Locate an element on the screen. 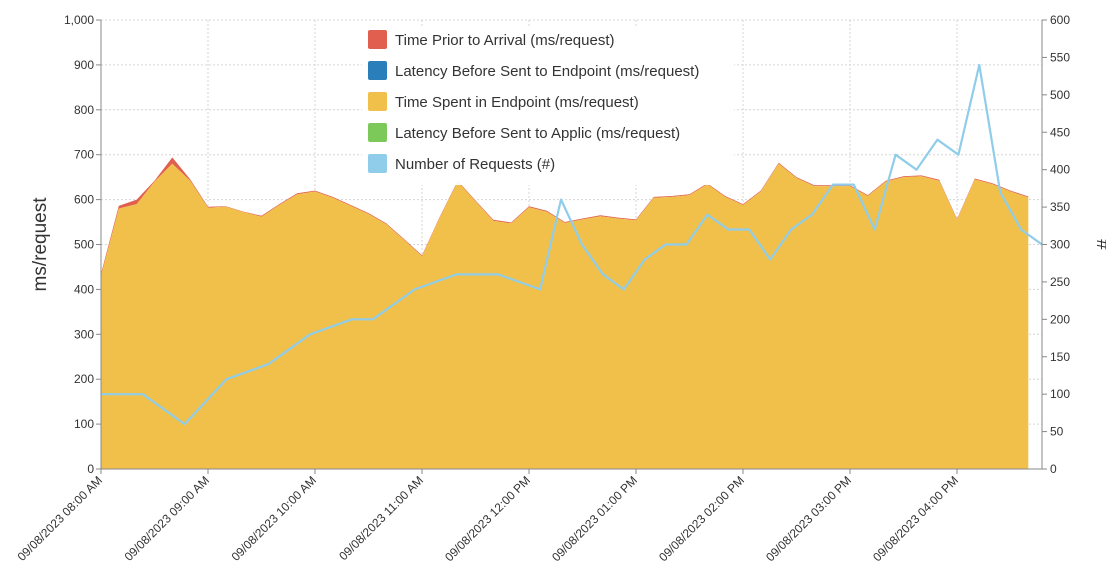 The image size is (1106, 577). right-tick-label: 450 is located at coordinates (1060, 132).